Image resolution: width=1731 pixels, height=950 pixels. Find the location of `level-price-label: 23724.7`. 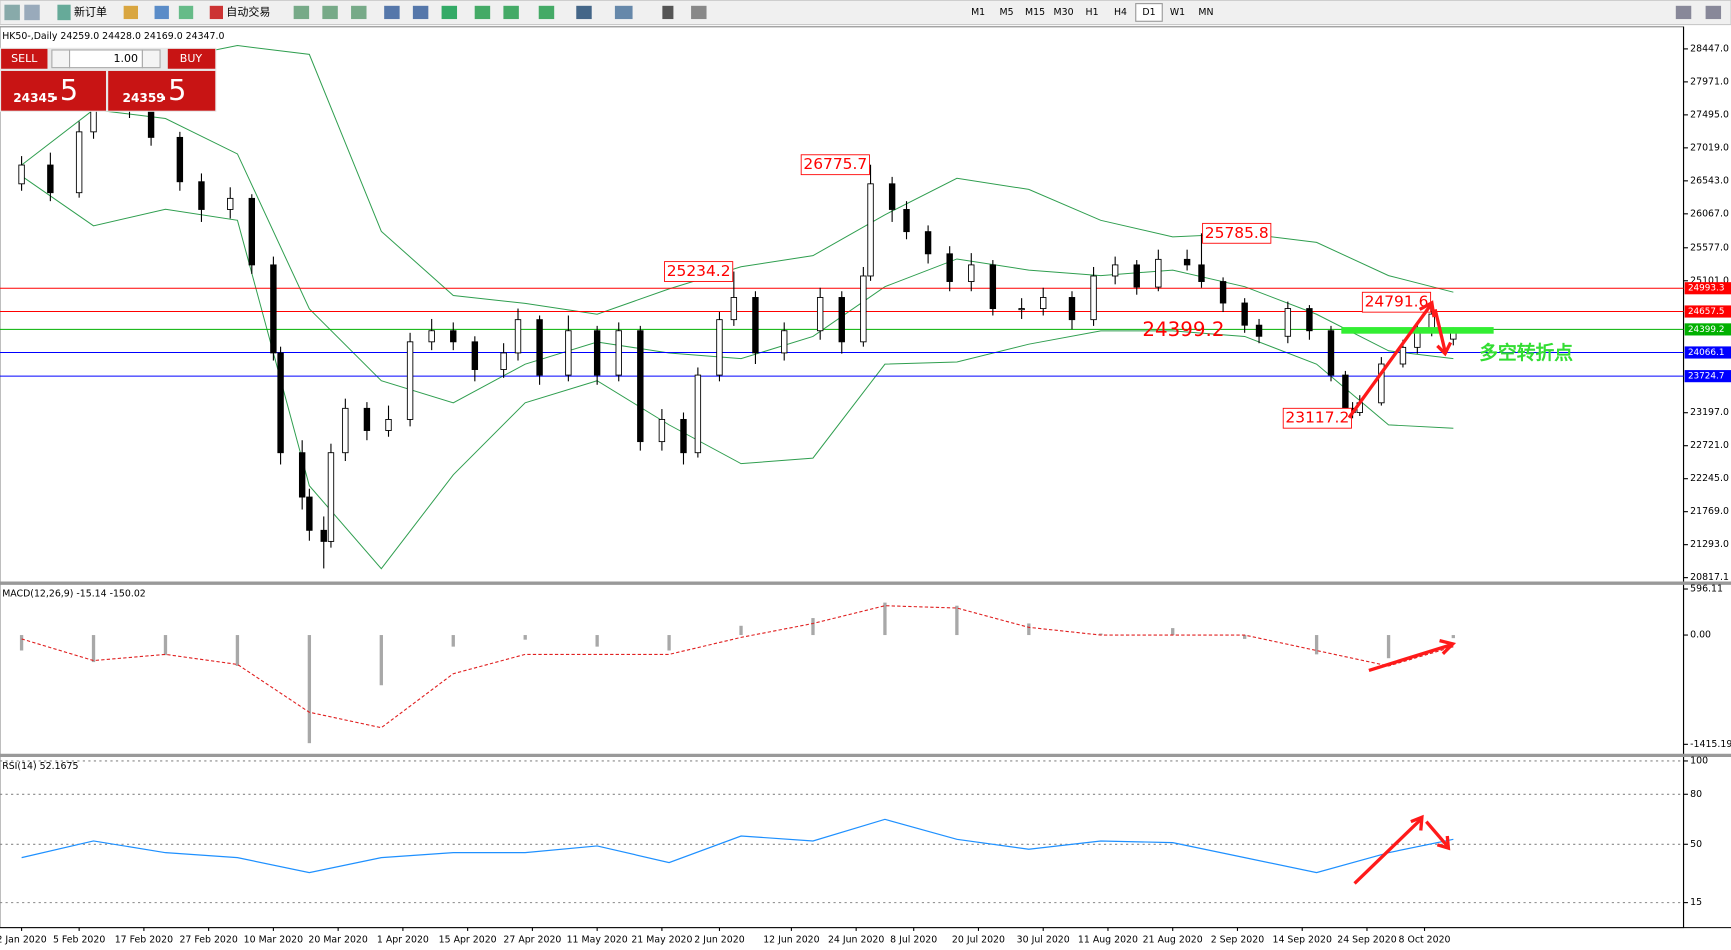

level-price-label: 23724.7 is located at coordinates (1706, 377).